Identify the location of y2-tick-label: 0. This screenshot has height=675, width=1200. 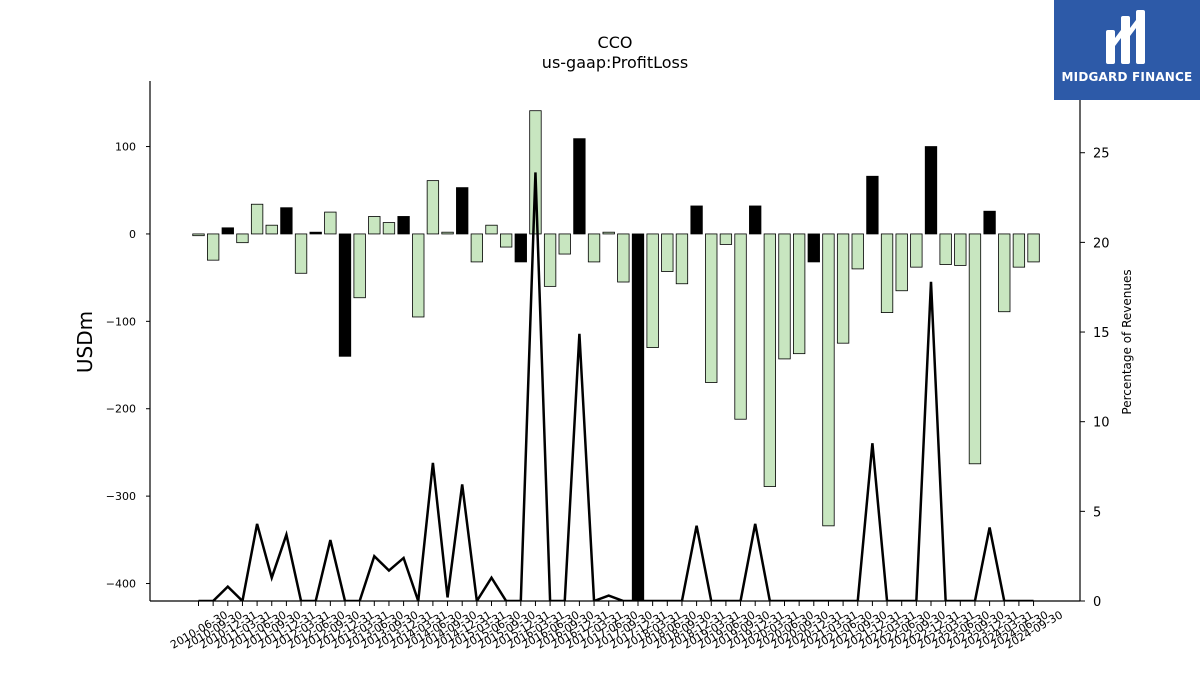
(1097, 602).